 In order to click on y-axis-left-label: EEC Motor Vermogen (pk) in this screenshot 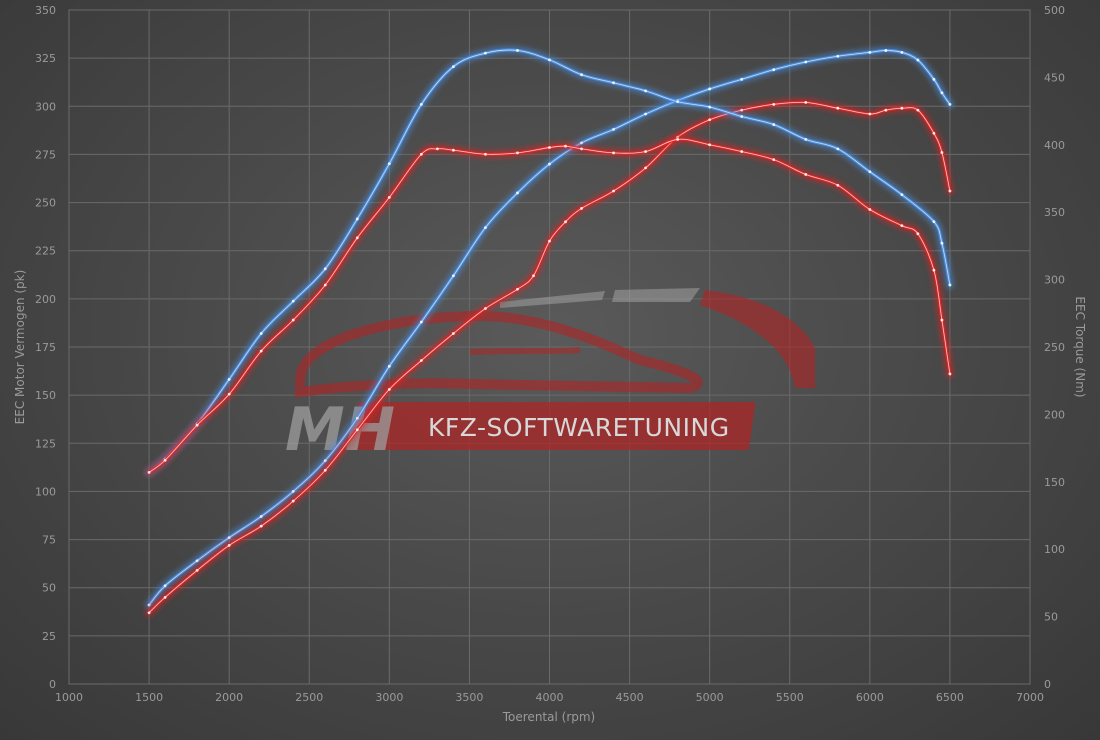, I will do `click(20, 347)`.